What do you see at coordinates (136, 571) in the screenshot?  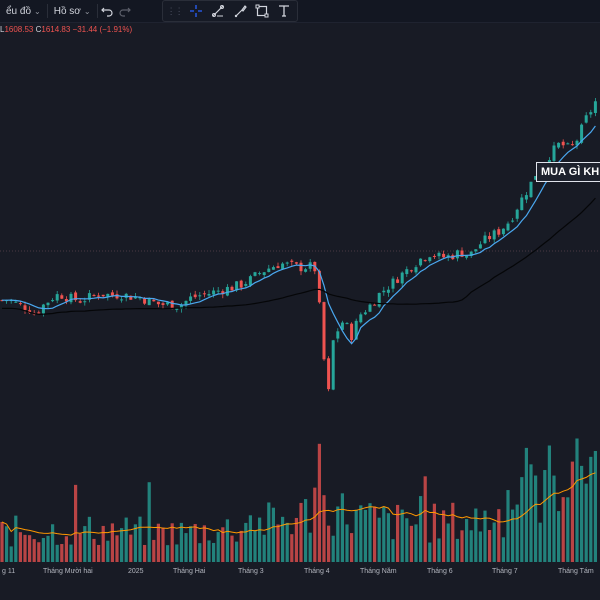 I see `x-axis-label: 2025` at bounding box center [136, 571].